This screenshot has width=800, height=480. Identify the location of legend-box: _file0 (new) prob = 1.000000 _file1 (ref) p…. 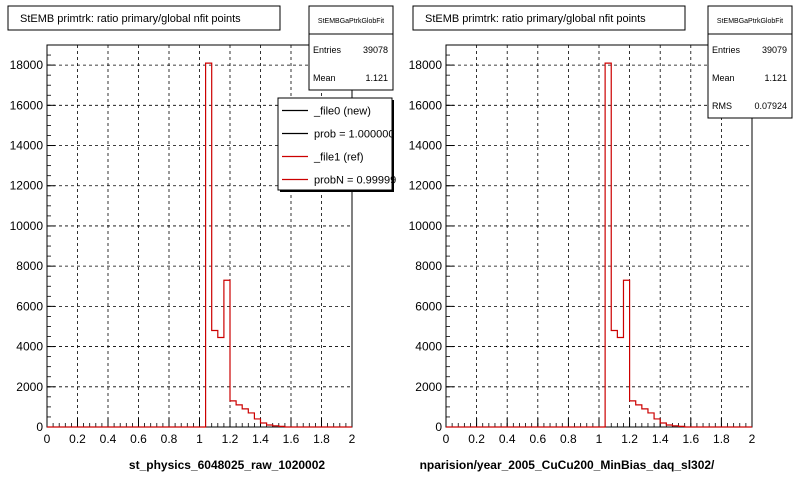
(336, 144).